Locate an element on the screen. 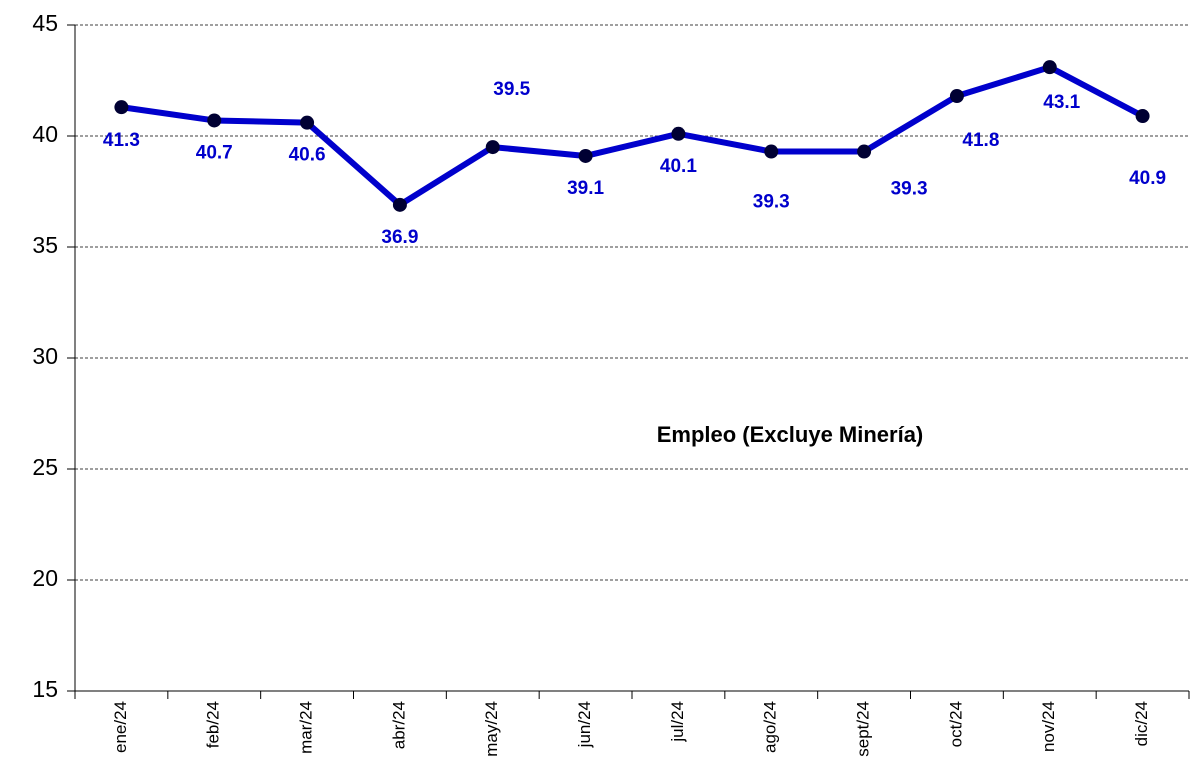  data-label: 40.7 is located at coordinates (214, 152).